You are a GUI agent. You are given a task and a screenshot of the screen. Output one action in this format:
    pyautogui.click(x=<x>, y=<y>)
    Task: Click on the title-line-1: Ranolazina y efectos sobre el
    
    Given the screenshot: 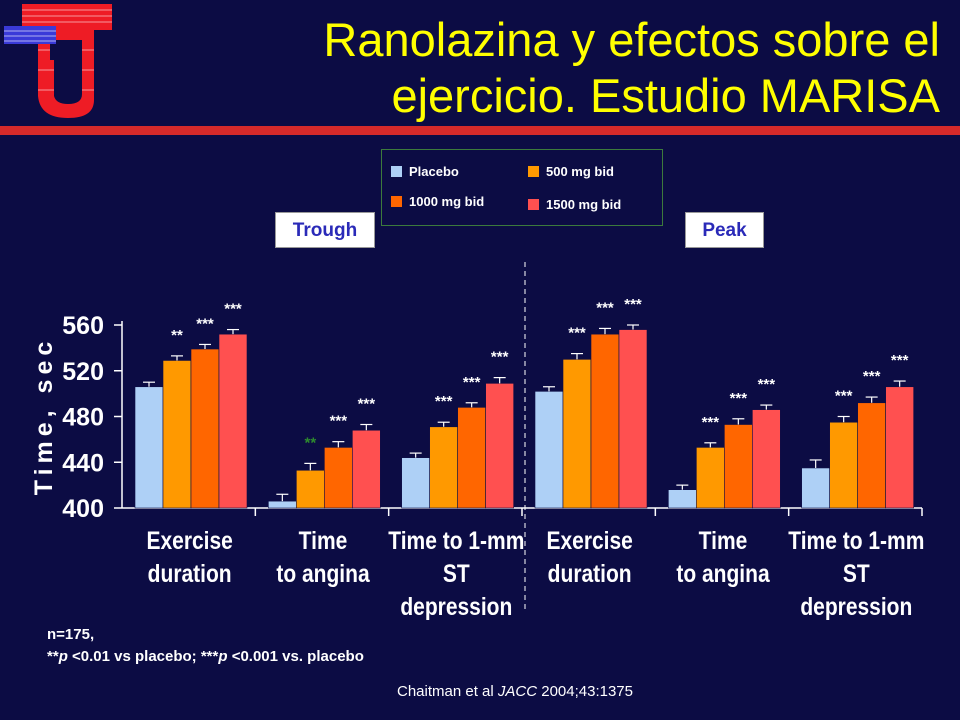 What is the action you would take?
    pyautogui.click(x=631, y=39)
    